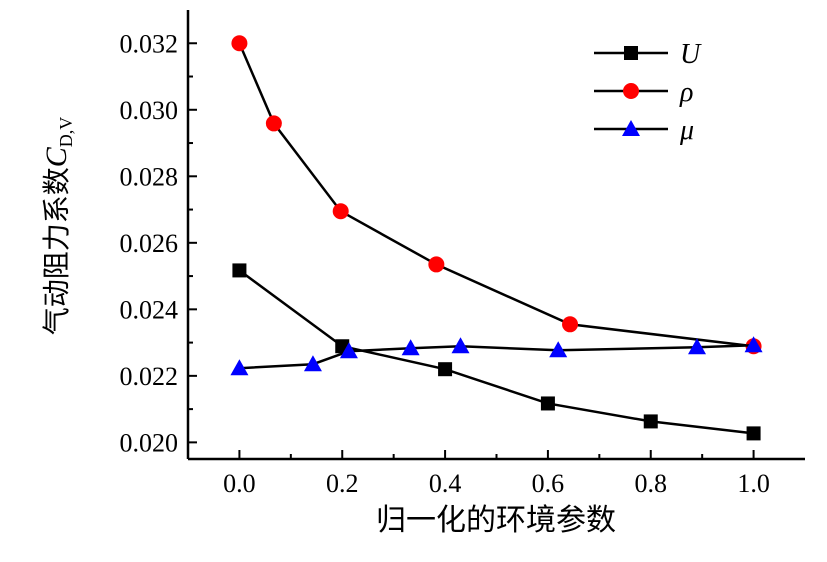  Describe the element at coordinates (58, 226) in the screenshot. I see `y-axis-label: 气动阻力系数CD,V` at that location.